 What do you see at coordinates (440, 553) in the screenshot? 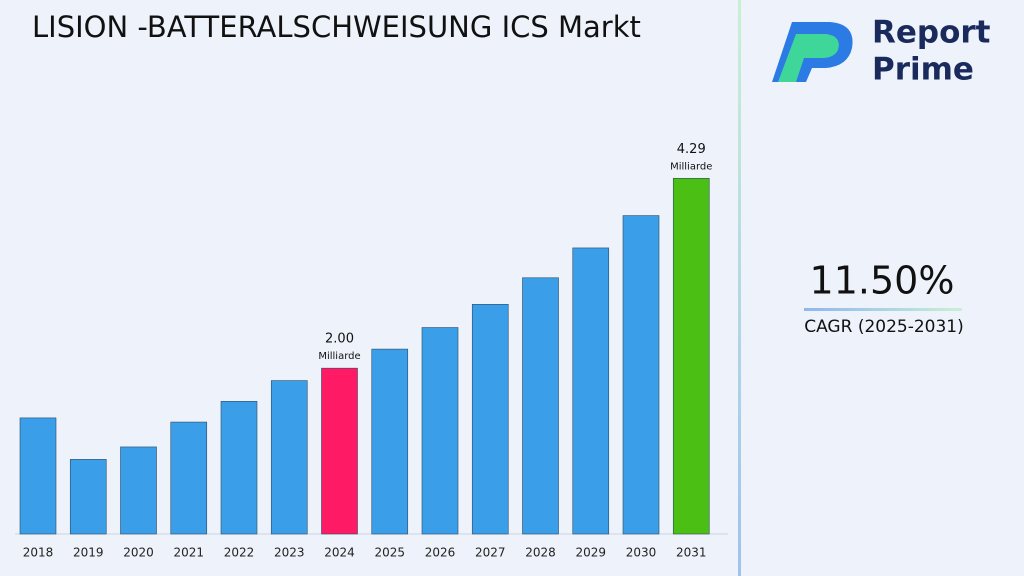
I see `x-tick-label: 2026` at bounding box center [440, 553].